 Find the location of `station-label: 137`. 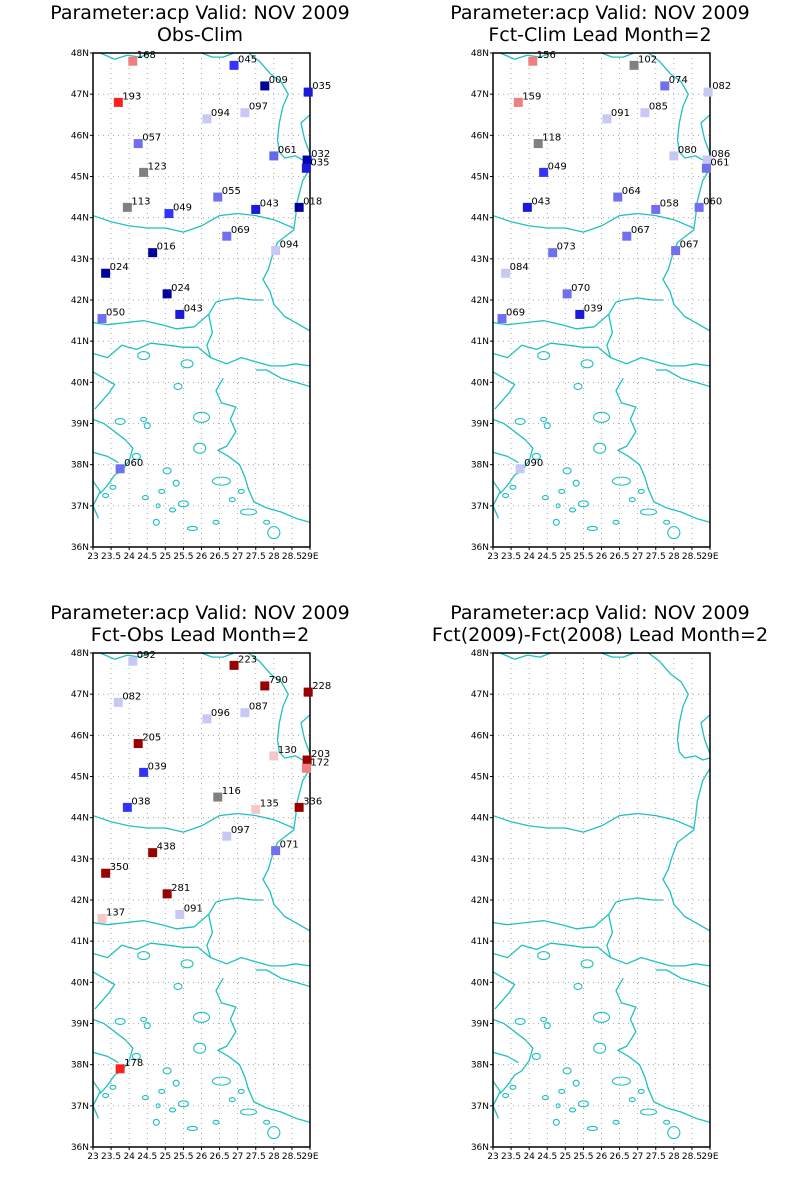

station-label: 137 is located at coordinates (115, 913).